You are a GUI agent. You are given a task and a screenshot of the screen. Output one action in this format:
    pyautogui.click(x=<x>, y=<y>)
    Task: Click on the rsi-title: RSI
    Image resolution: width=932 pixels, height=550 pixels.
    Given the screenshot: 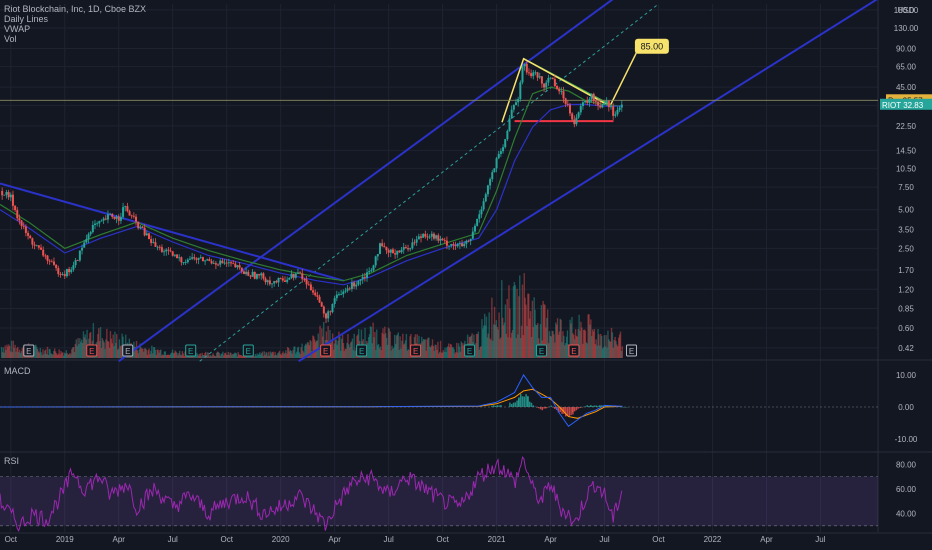 What is the action you would take?
    pyautogui.click(x=12, y=461)
    